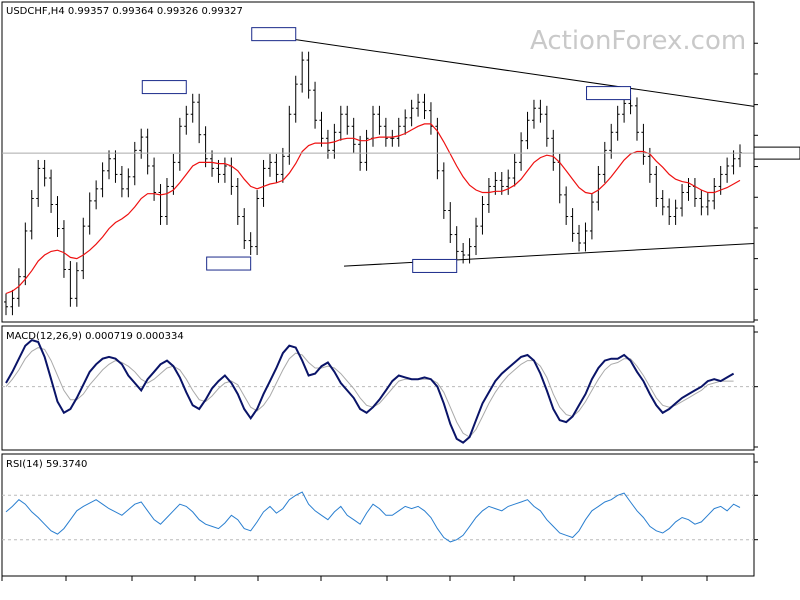  I want to click on trendline-upper, so click(525, 73).